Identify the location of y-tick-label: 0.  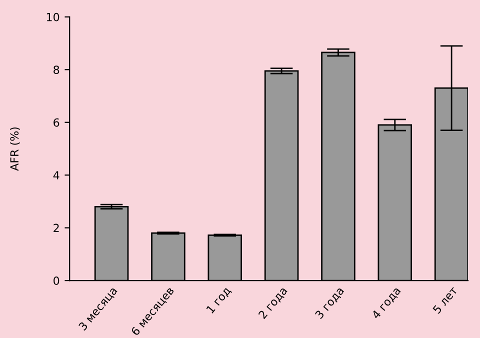
(57, 280).